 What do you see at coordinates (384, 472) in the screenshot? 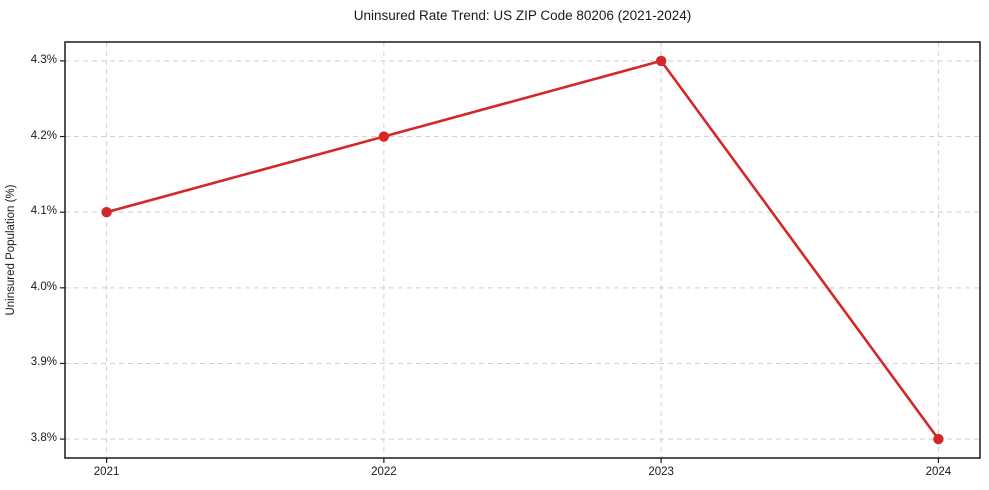
I see `x-tick-label: 2022` at bounding box center [384, 472].